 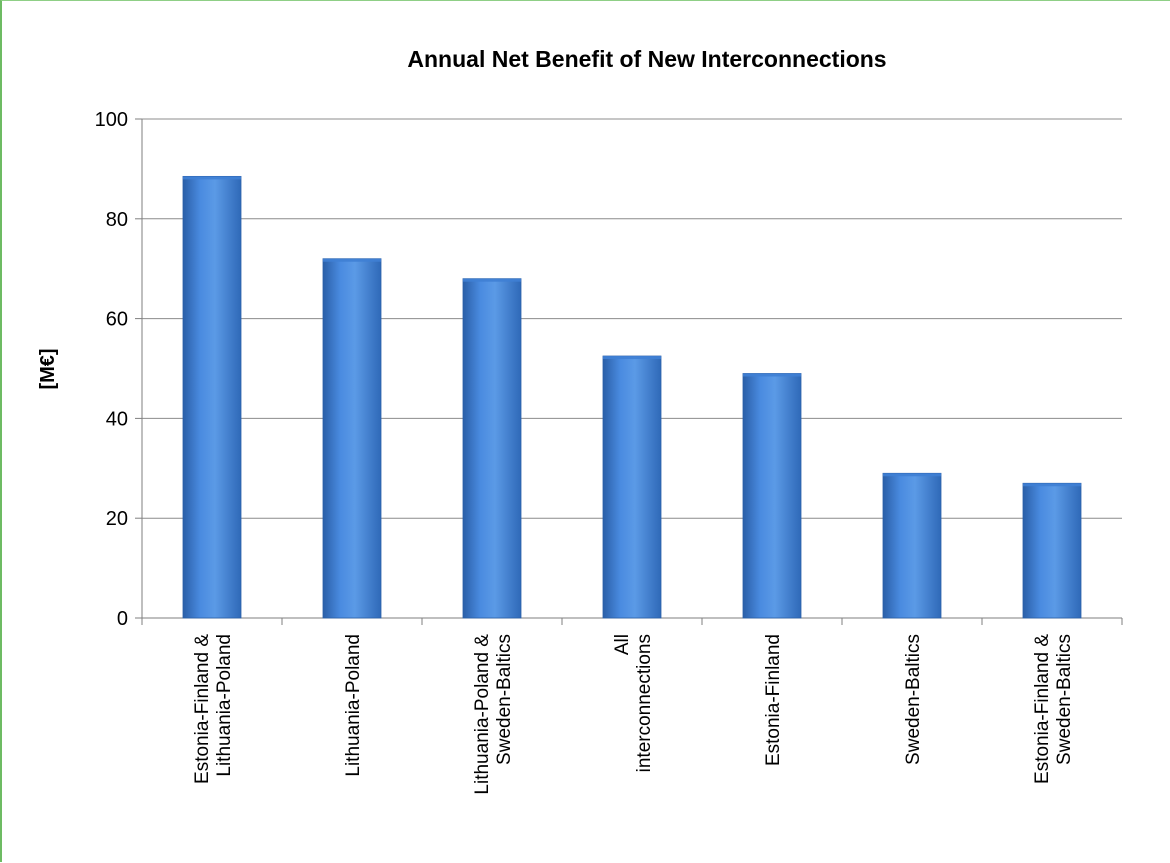 What do you see at coordinates (117, 320) in the screenshot?
I see `y-tick-label: 60` at bounding box center [117, 320].